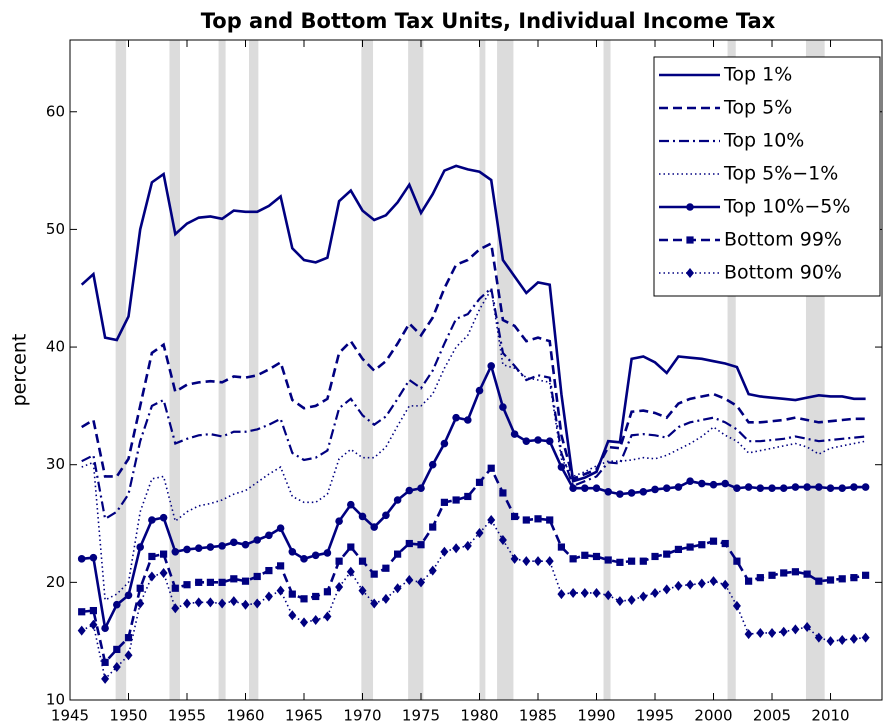  What do you see at coordinates (55, 700) in the screenshot?
I see `y-tick-label: 10` at bounding box center [55, 700].